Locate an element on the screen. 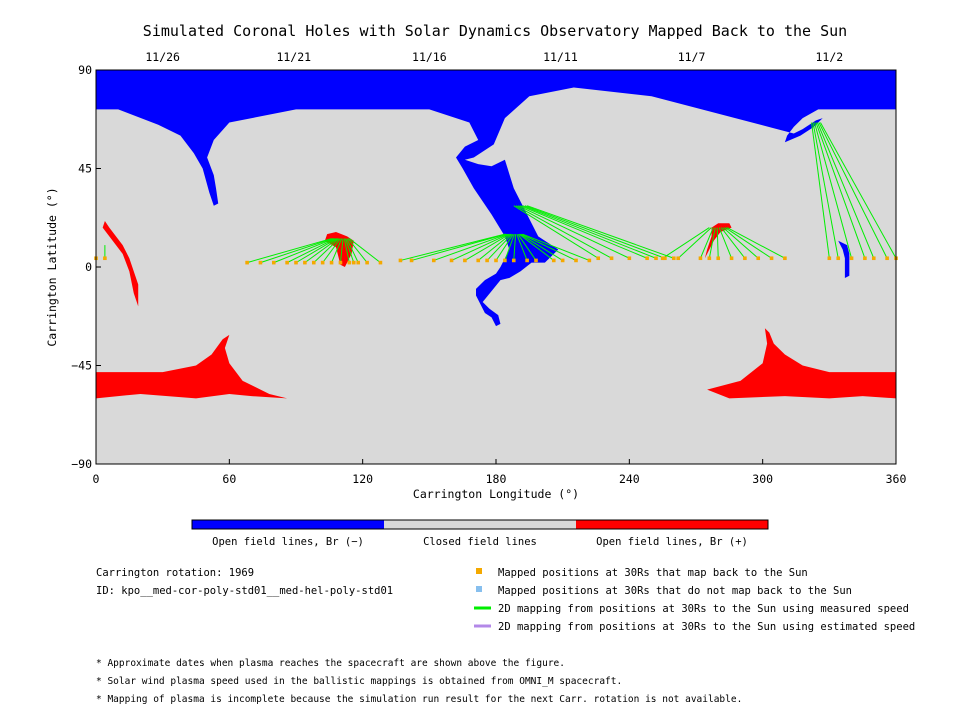 The height and width of the screenshot is (720, 960). x-tick-label: 240 is located at coordinates (629, 479).